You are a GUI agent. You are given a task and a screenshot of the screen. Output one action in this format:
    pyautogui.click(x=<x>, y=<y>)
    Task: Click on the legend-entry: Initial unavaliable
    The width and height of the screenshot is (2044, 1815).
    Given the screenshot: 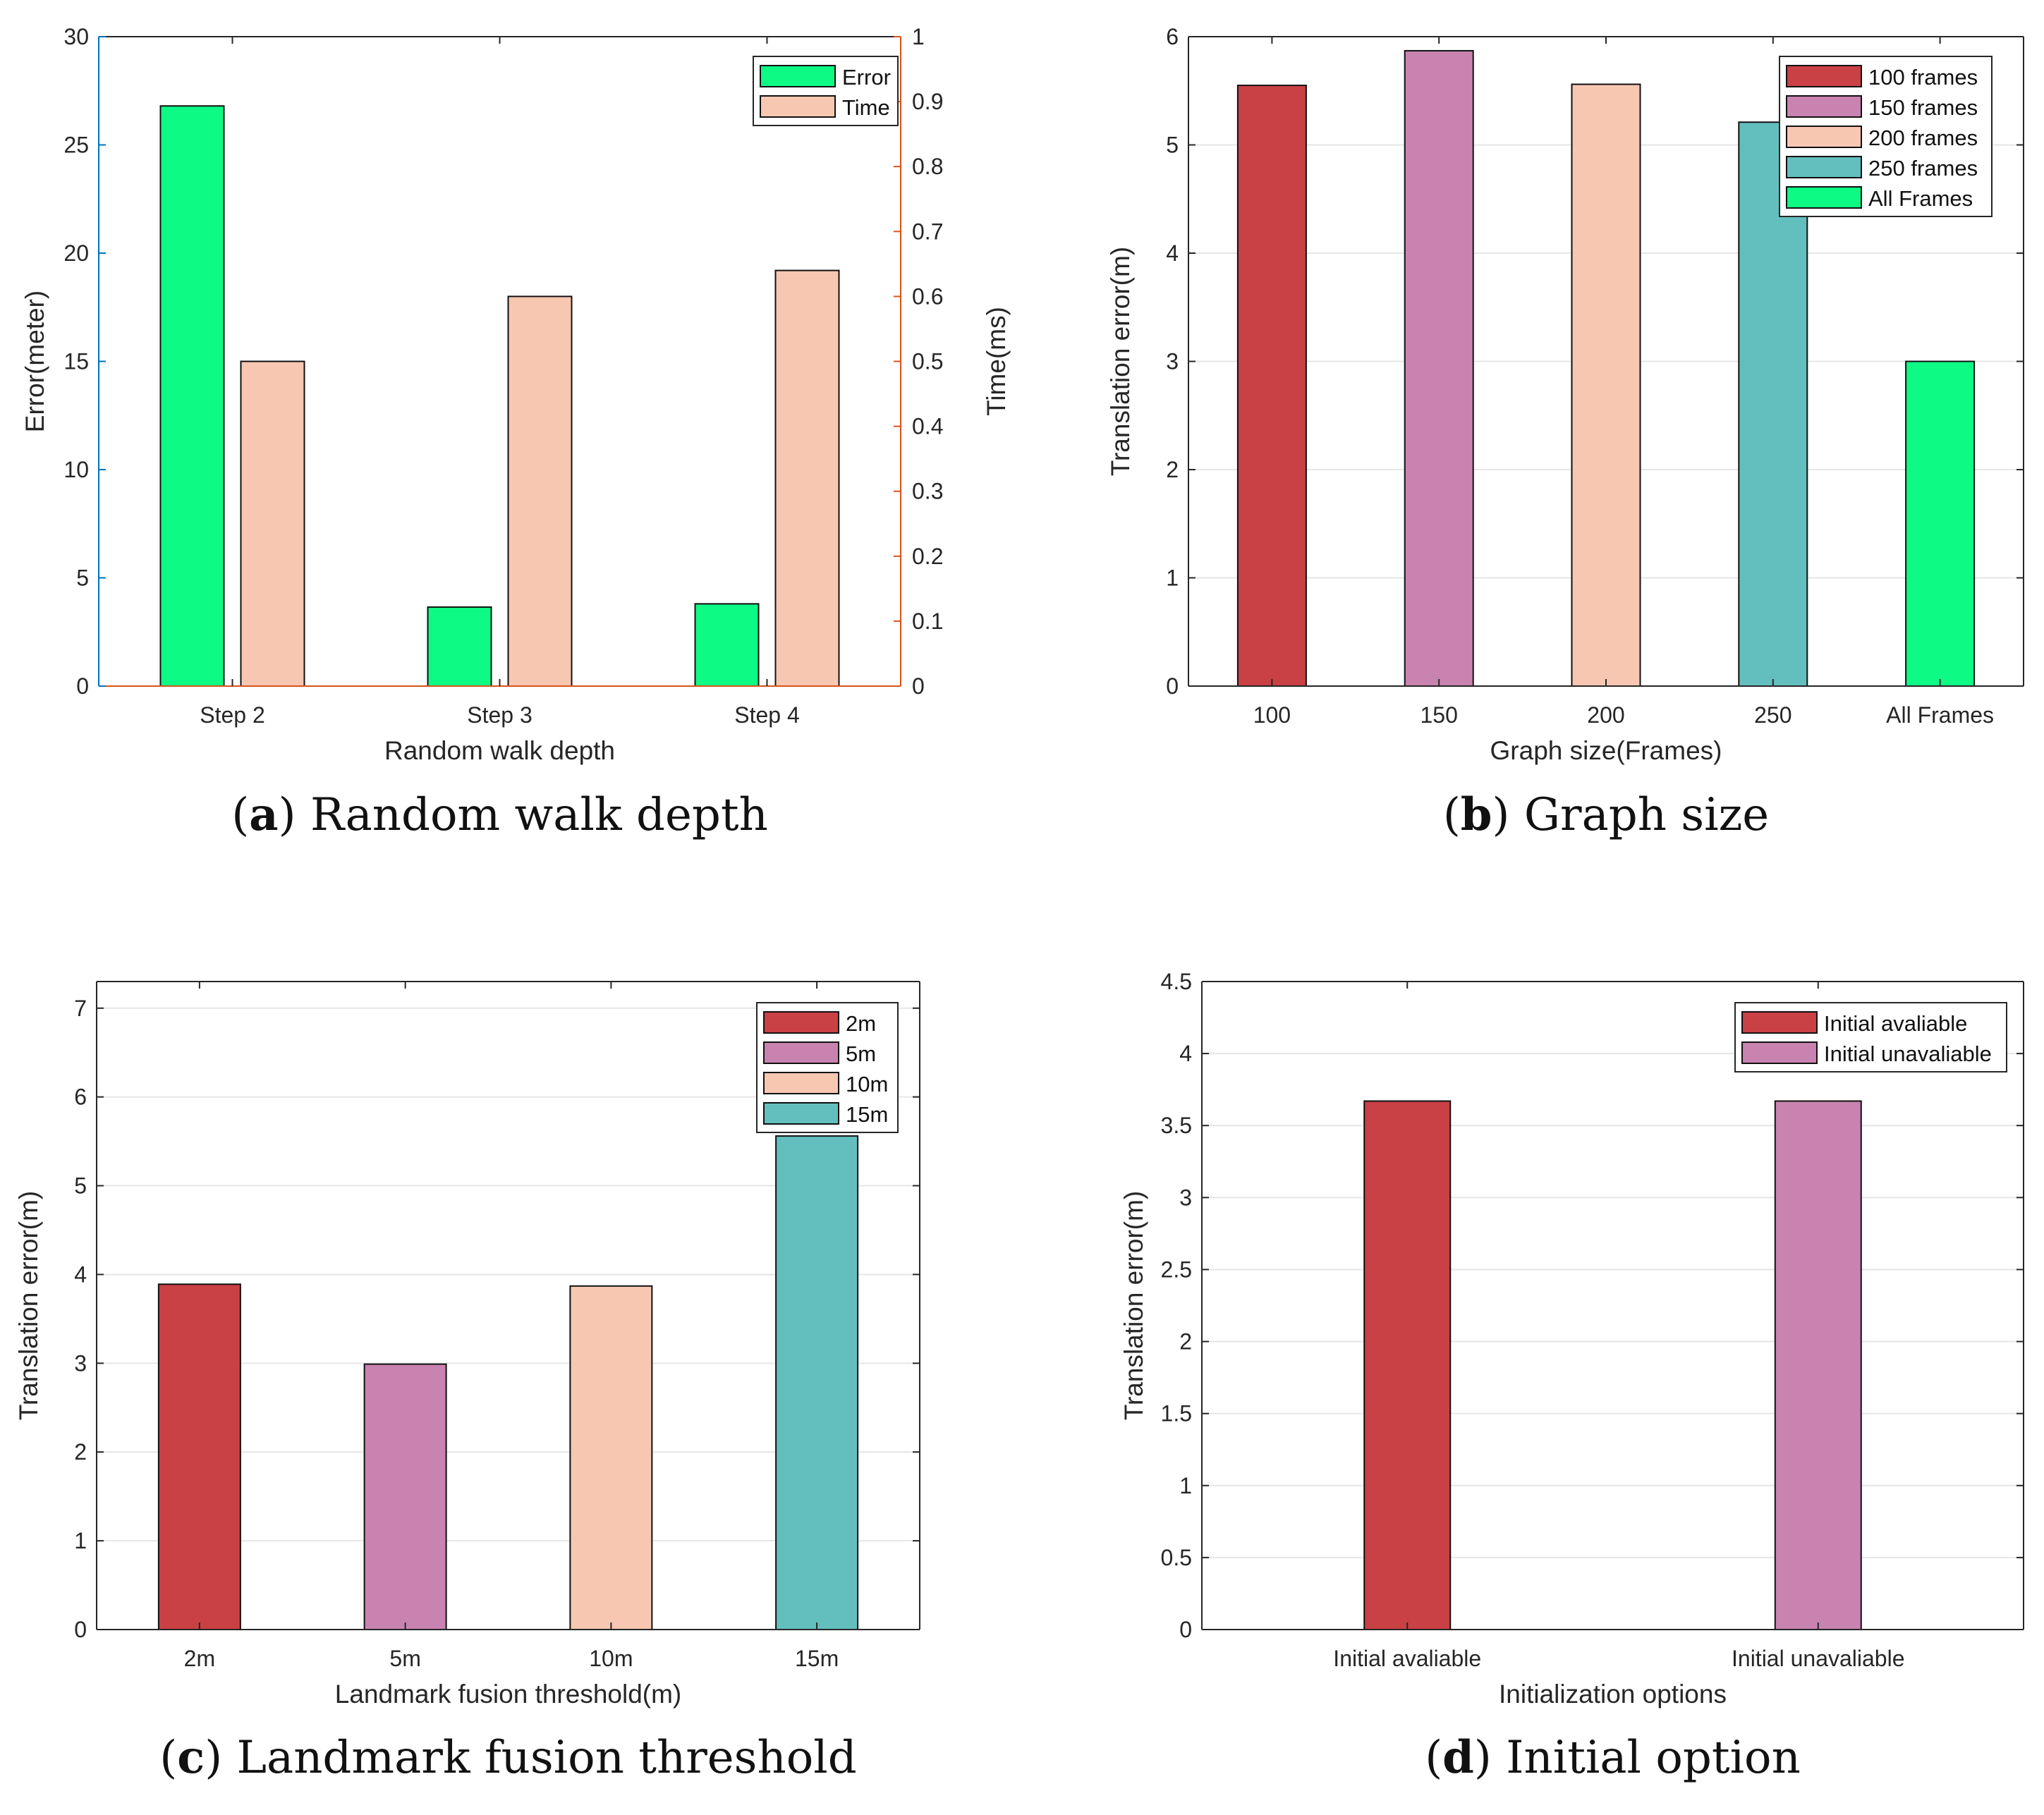 What is the action you would take?
    pyautogui.click(x=1908, y=1053)
    